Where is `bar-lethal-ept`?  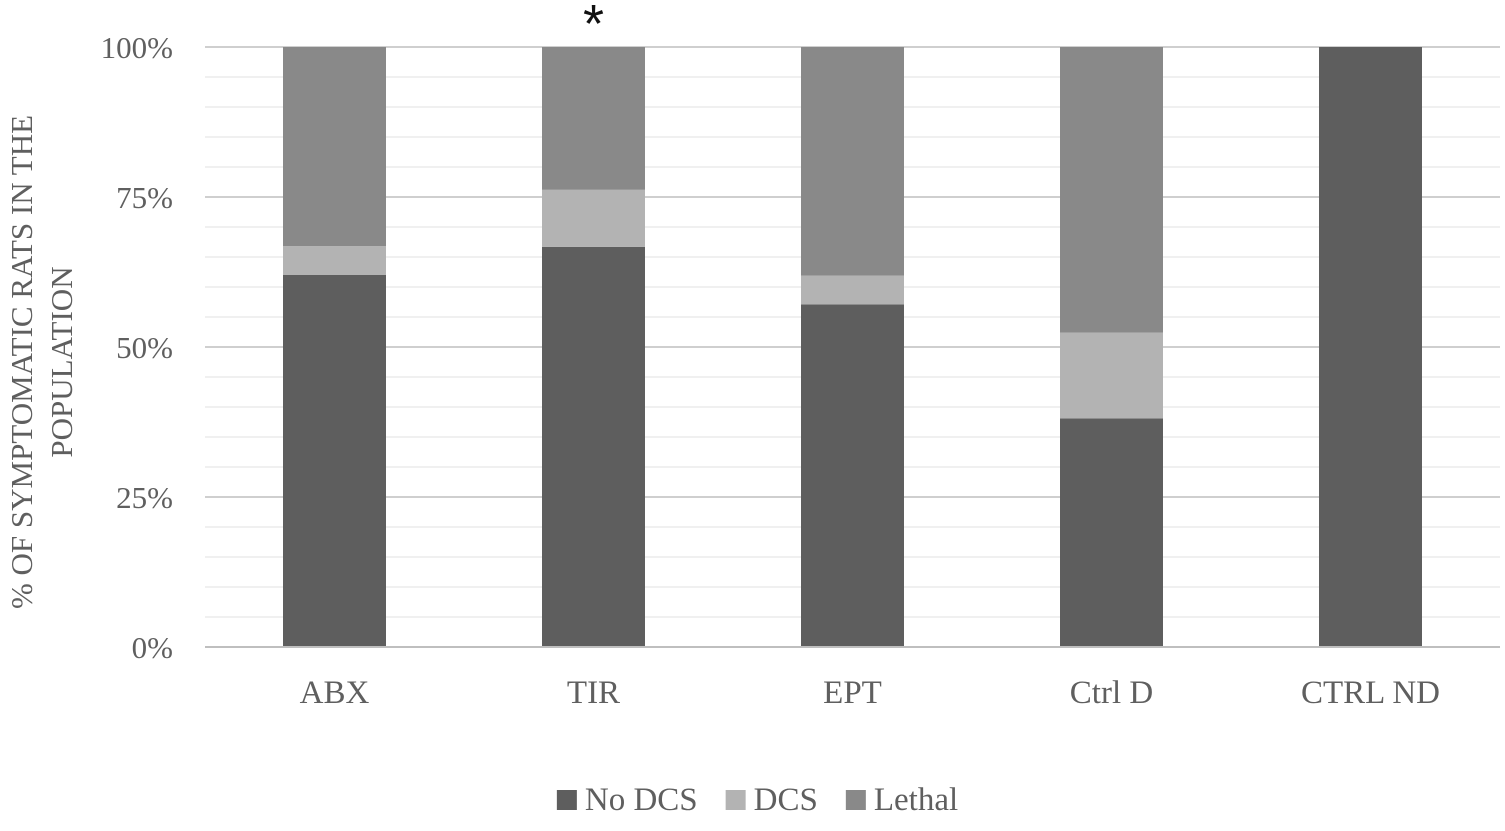
bar-lethal-ept is located at coordinates (852, 161).